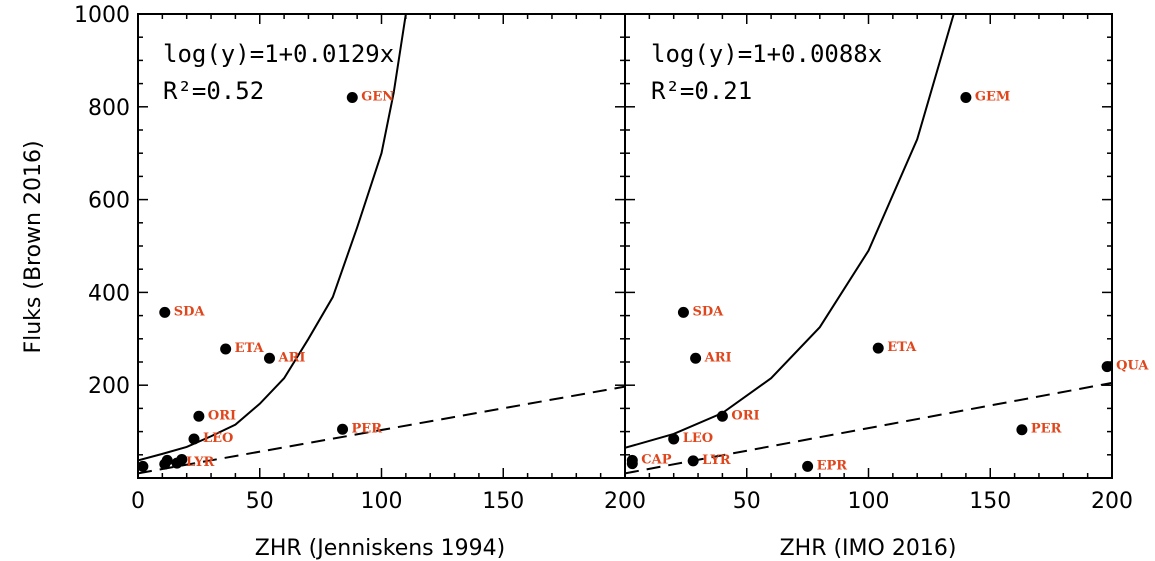 The width and height of the screenshot is (1155, 561). What do you see at coordinates (1112, 501) in the screenshot?
I see `x-tick-label-right: 200` at bounding box center [1112, 501].